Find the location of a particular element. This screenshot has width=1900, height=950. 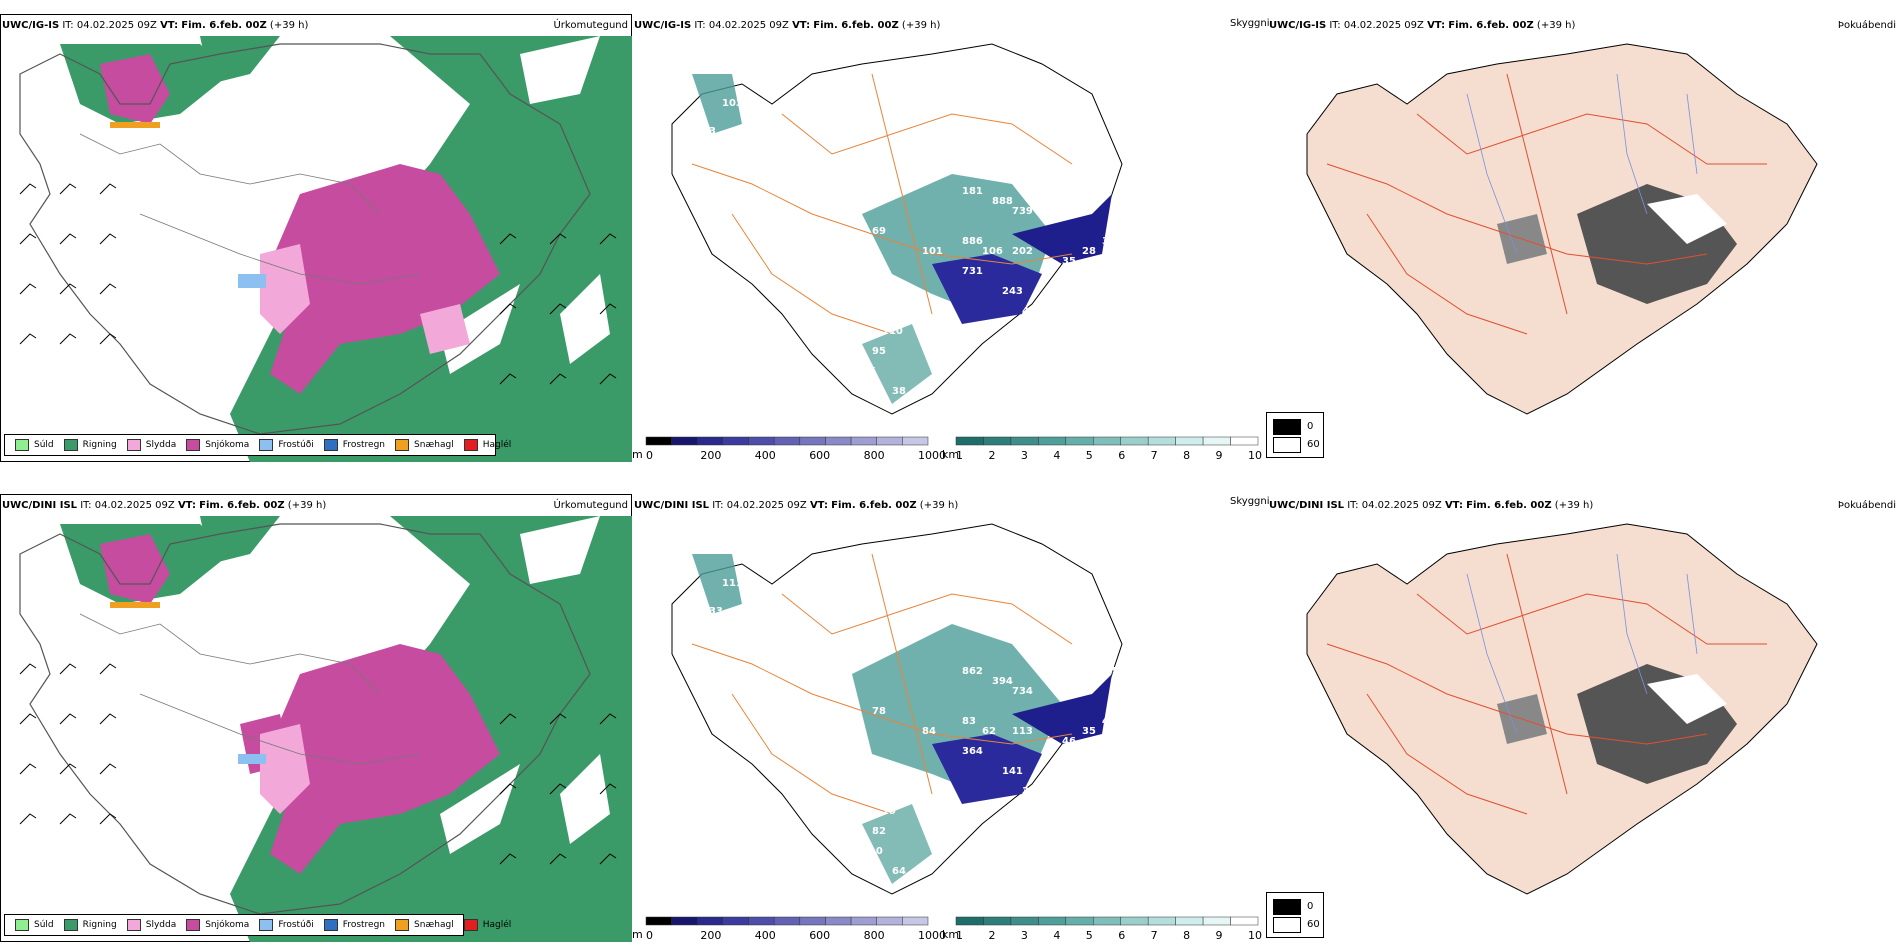

visibility-number-label: 28 is located at coordinates (1089, 251).